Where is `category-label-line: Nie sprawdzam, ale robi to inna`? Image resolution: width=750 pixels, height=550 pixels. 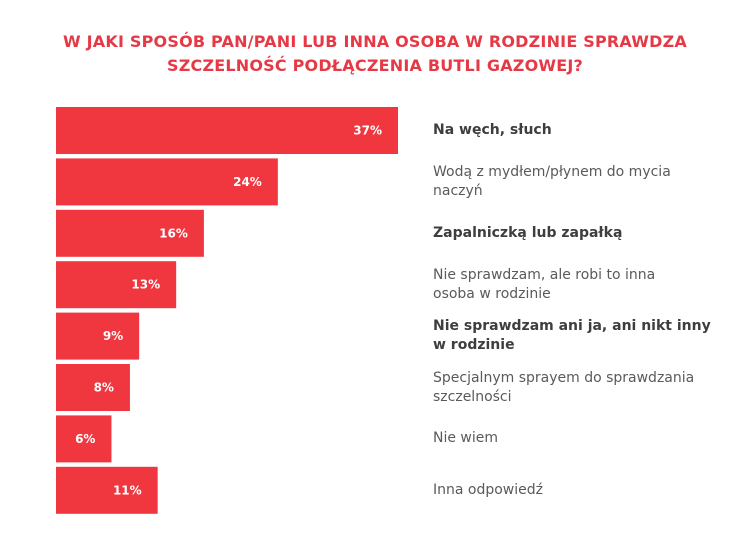 category-label-line: Nie sprawdzam, ale robi to inna is located at coordinates (544, 274).